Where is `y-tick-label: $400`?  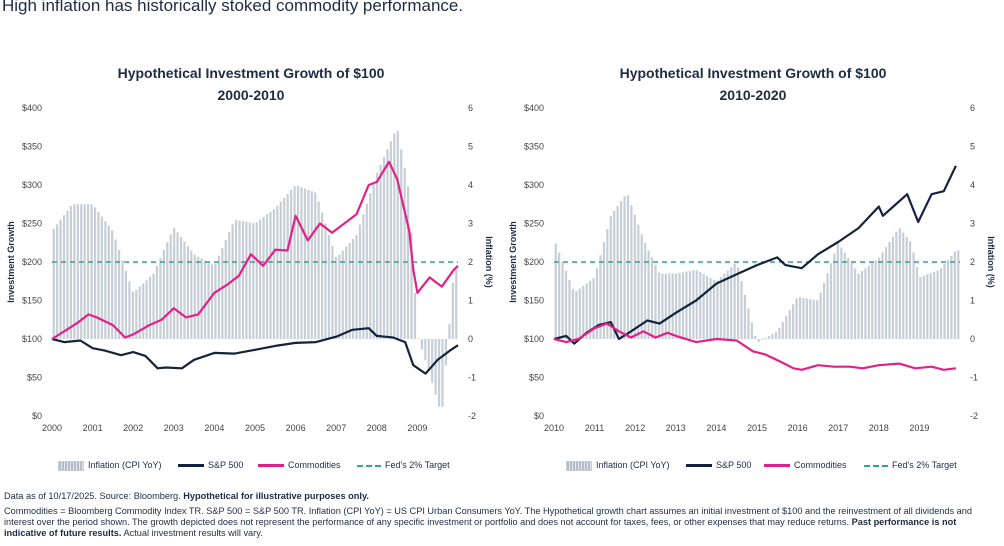 y-tick-label: $400 is located at coordinates (32, 108).